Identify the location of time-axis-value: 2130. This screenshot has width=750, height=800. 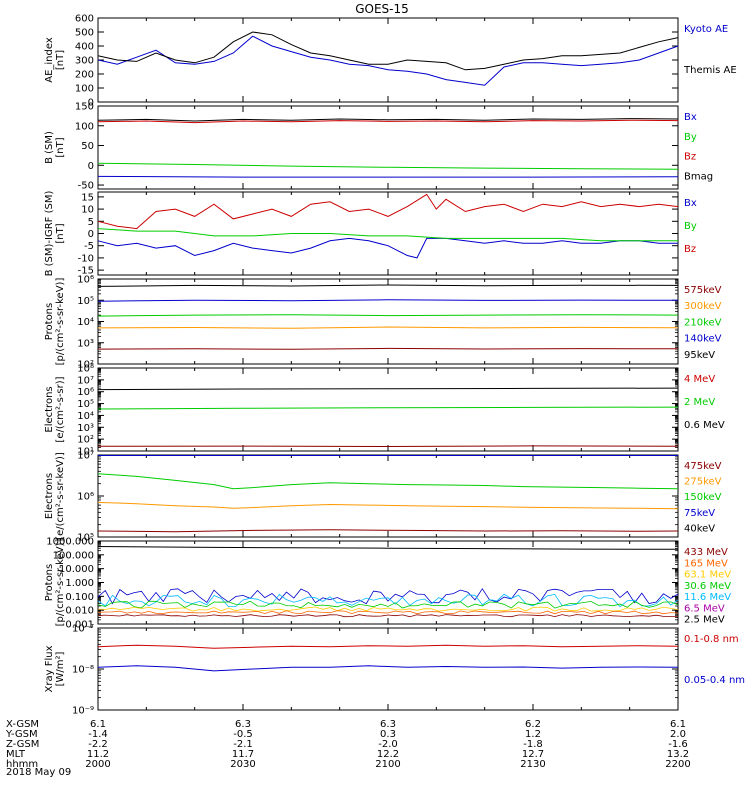
(532, 764).